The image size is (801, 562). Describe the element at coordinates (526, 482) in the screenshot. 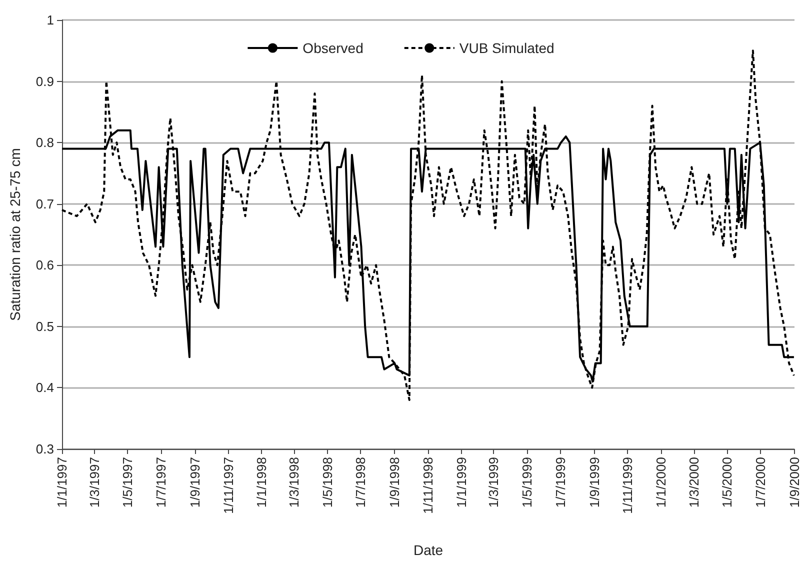

I see `x-tick-label: 1/5/1999` at that location.